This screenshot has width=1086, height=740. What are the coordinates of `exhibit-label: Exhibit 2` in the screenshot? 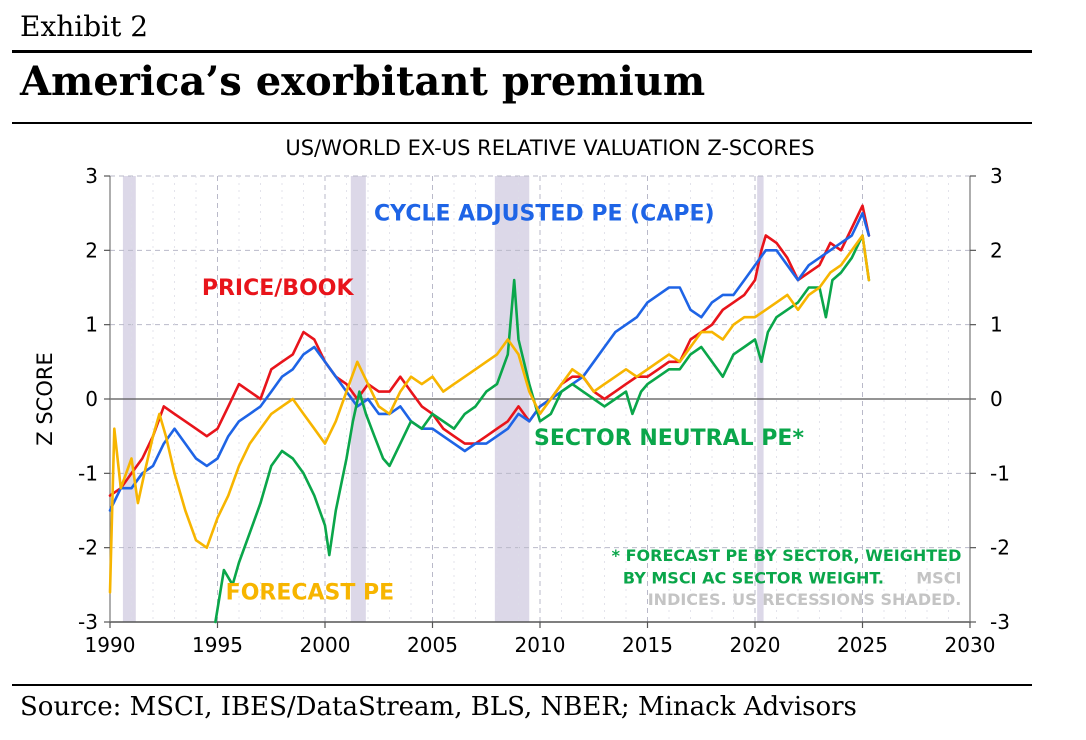 It's located at (84, 26).